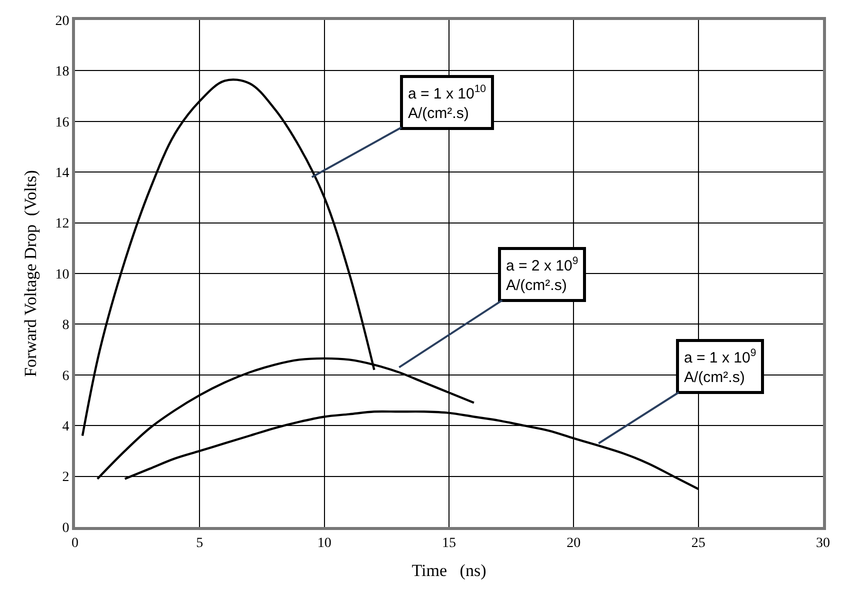  I want to click on x-tick-label: 25, so click(698, 543).